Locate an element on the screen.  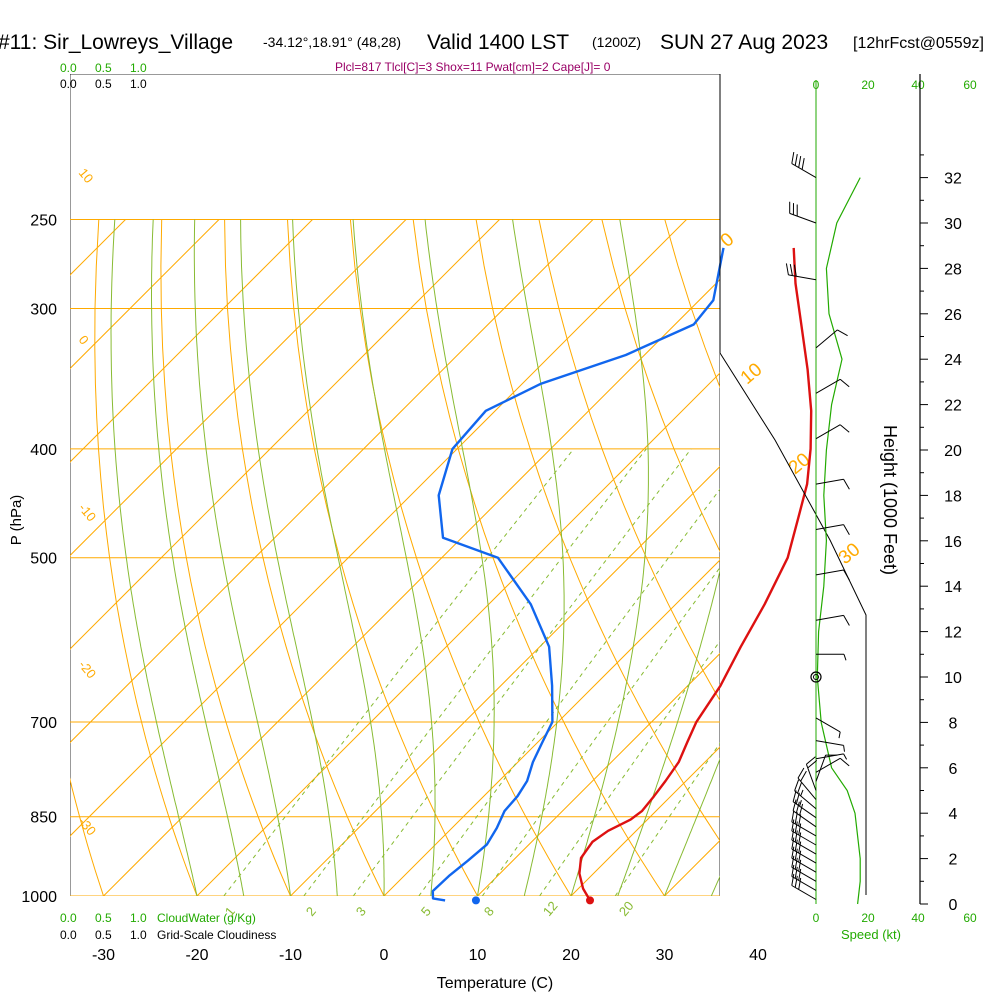
cloudwater-tick-top: 1.0 is located at coordinates (138, 68).